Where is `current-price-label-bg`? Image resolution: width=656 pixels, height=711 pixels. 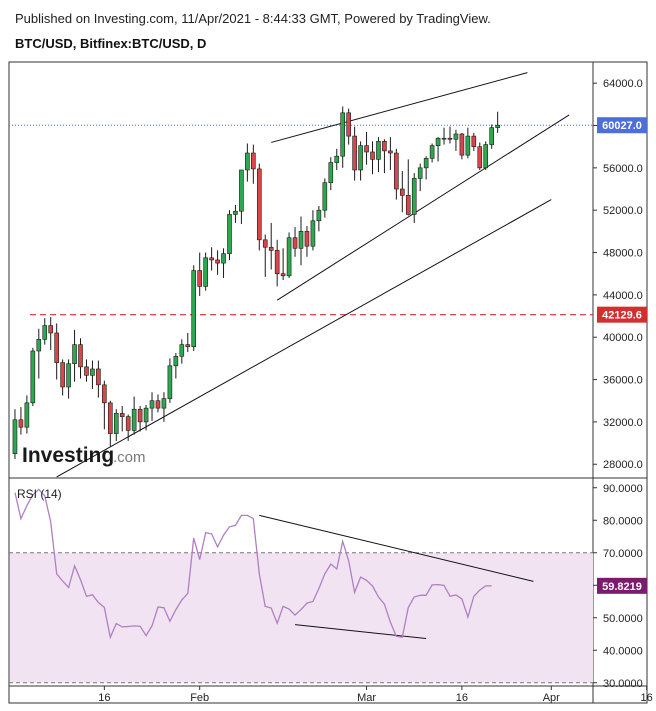 current-price-label-bg is located at coordinates (622, 125).